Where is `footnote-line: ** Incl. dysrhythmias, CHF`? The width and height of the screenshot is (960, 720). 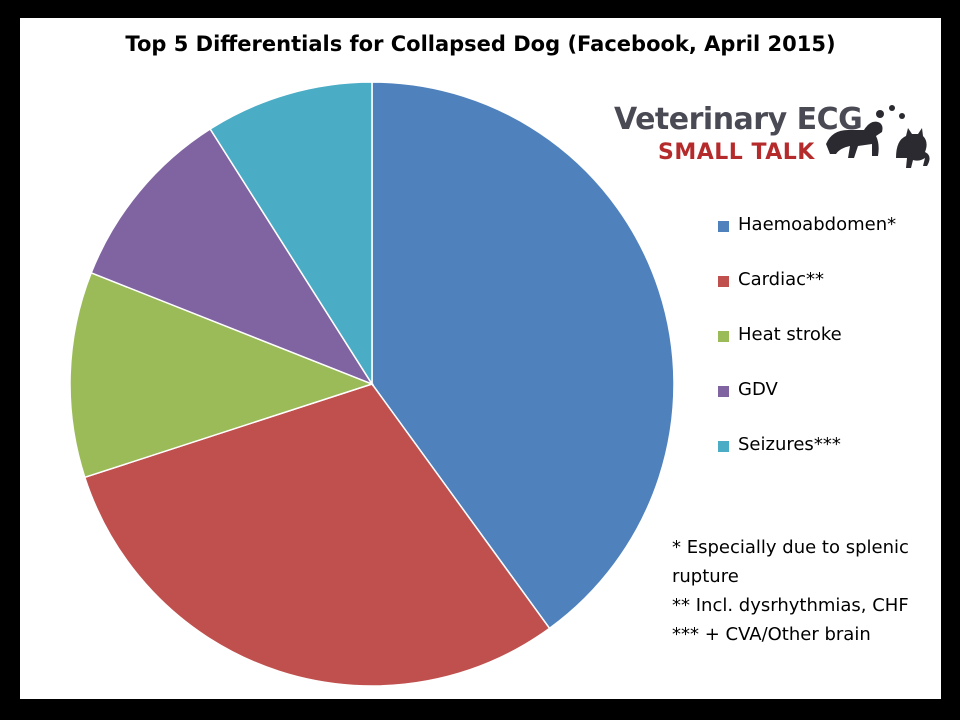 footnote-line: ** Incl. dysrhythmias, CHF is located at coordinates (790, 605).